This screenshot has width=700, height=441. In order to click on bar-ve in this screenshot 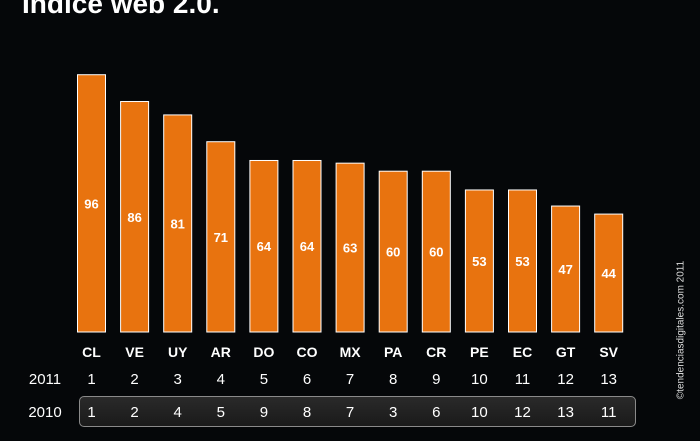, I will do `click(135, 217)`.